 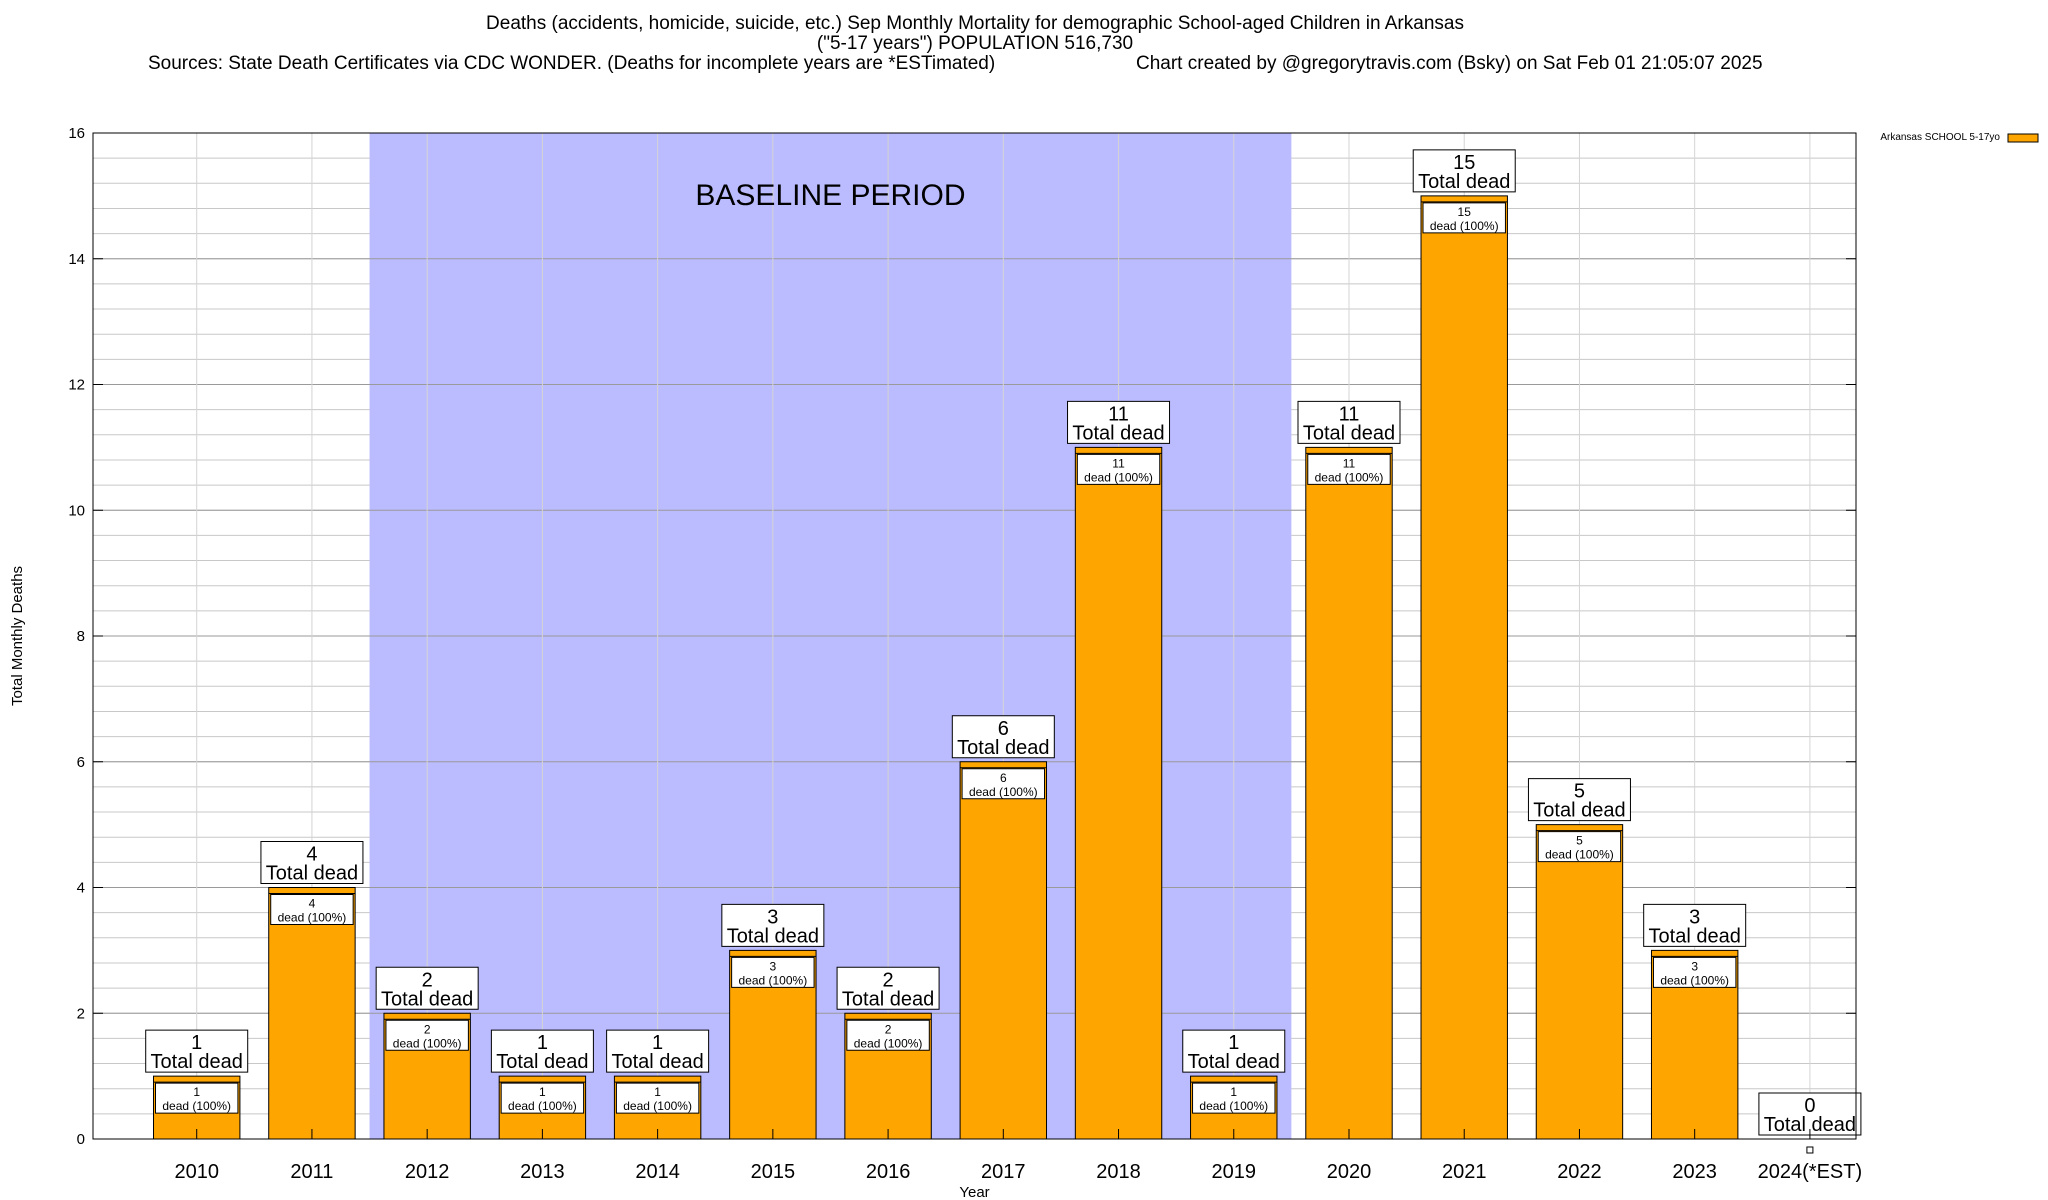 What do you see at coordinates (81, 1139) in the screenshot?
I see `y-tick-label: 0` at bounding box center [81, 1139].